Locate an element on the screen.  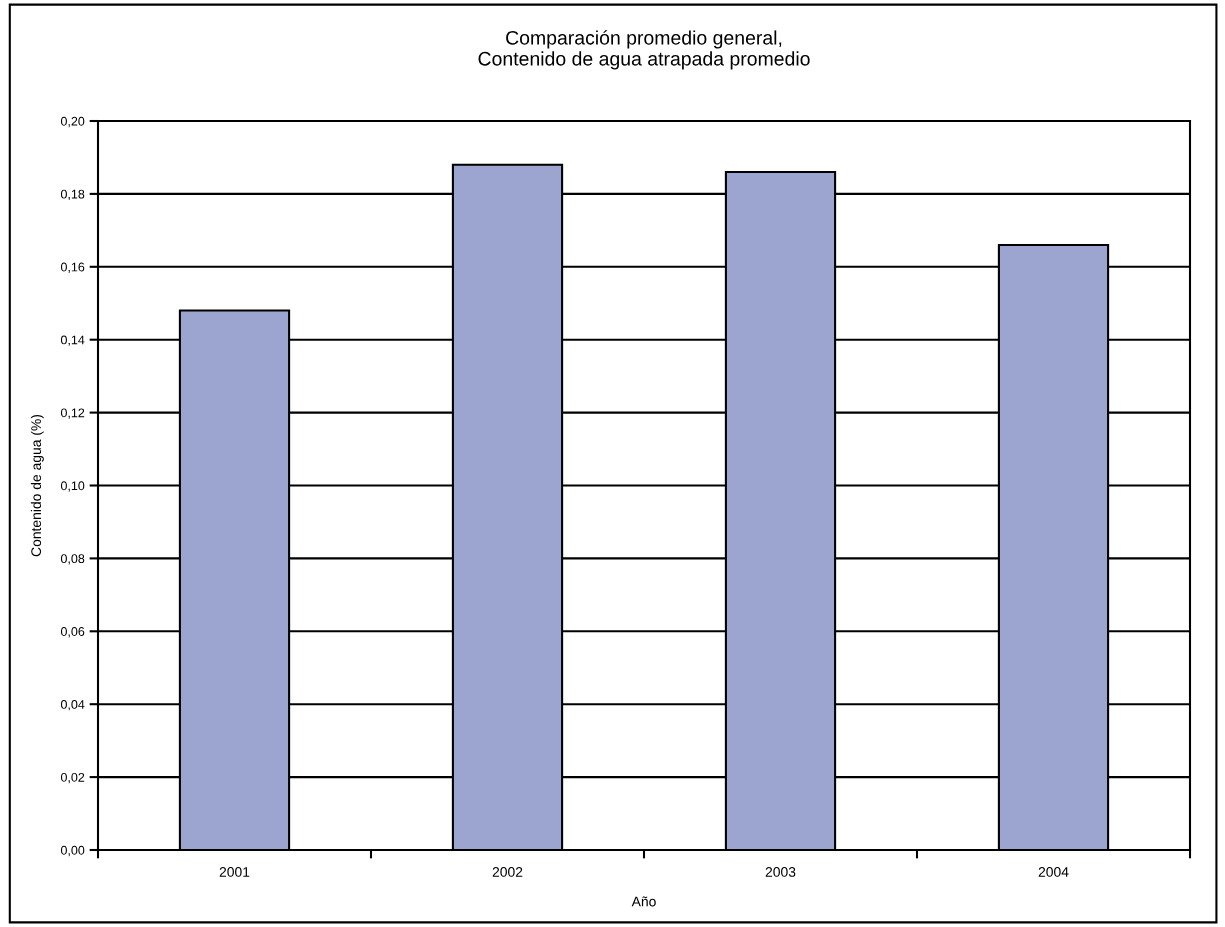
y-tick-label: 0,18 is located at coordinates (72, 195).